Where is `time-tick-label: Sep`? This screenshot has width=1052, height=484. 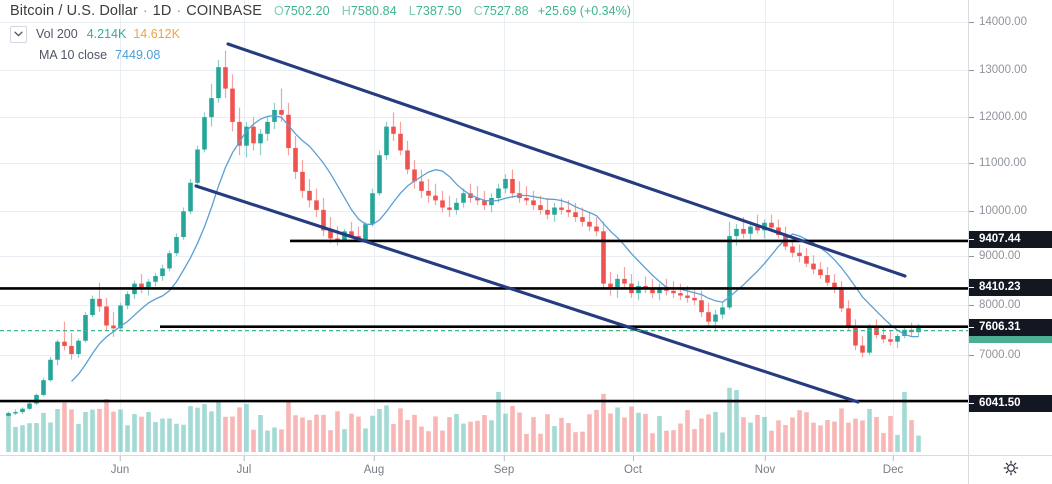
time-tick-label: Sep is located at coordinates (504, 470).